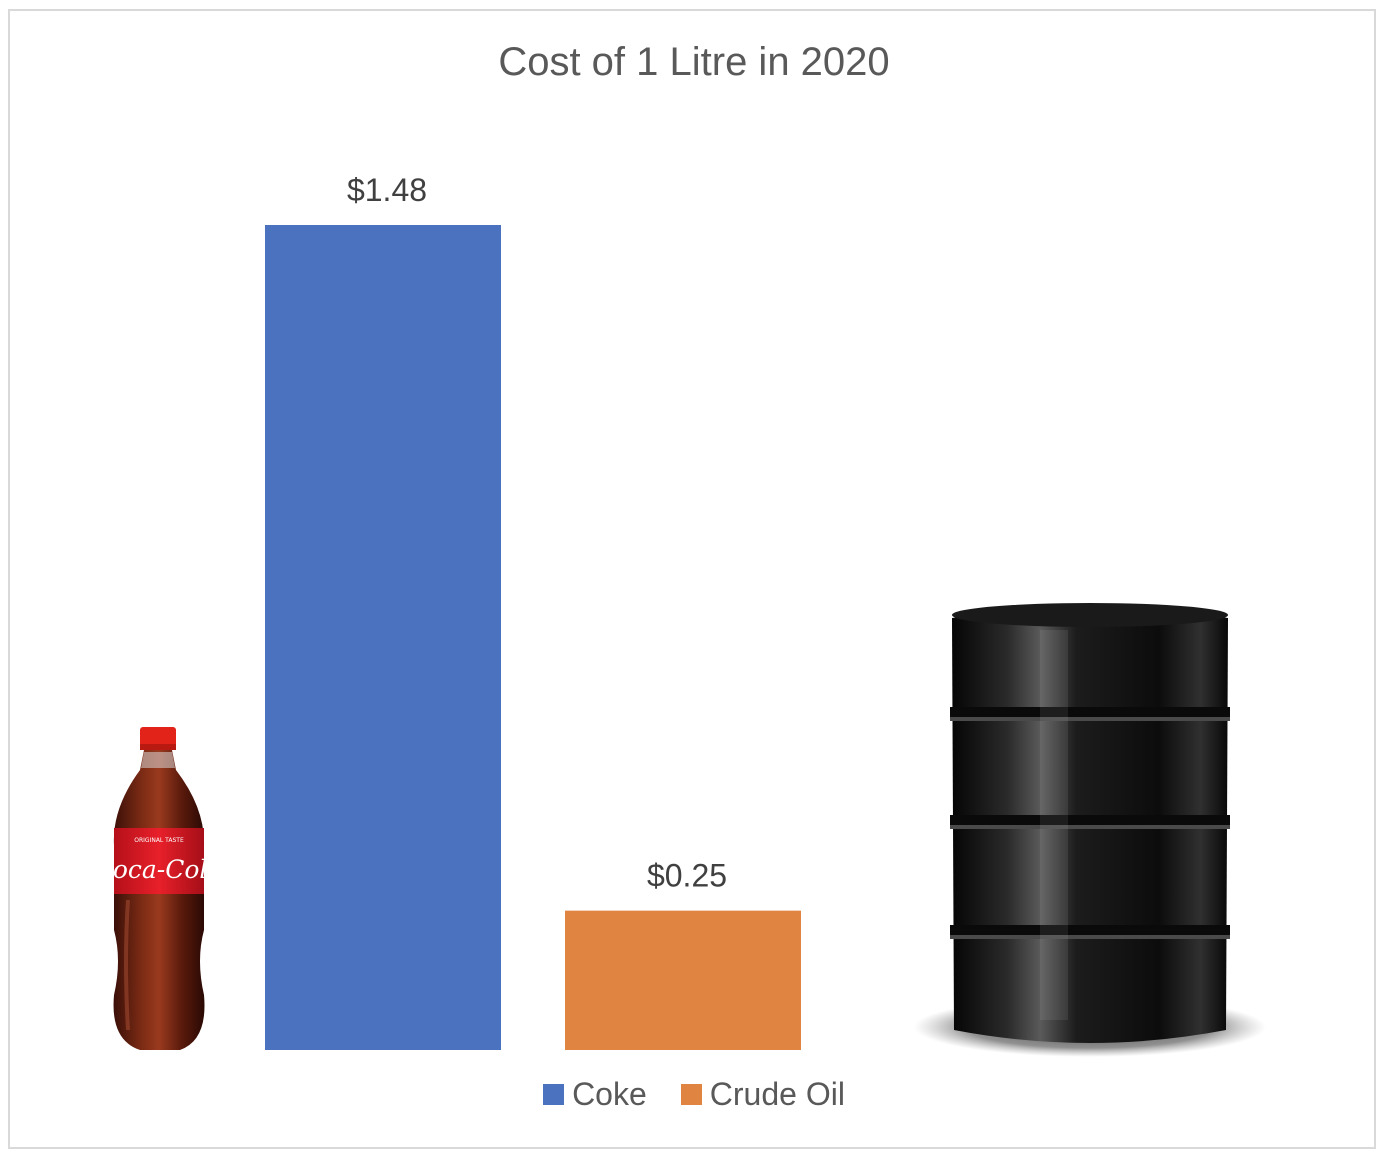 This screenshot has height=1158, width=1388. What do you see at coordinates (383, 637) in the screenshot?
I see `bar-coke` at bounding box center [383, 637].